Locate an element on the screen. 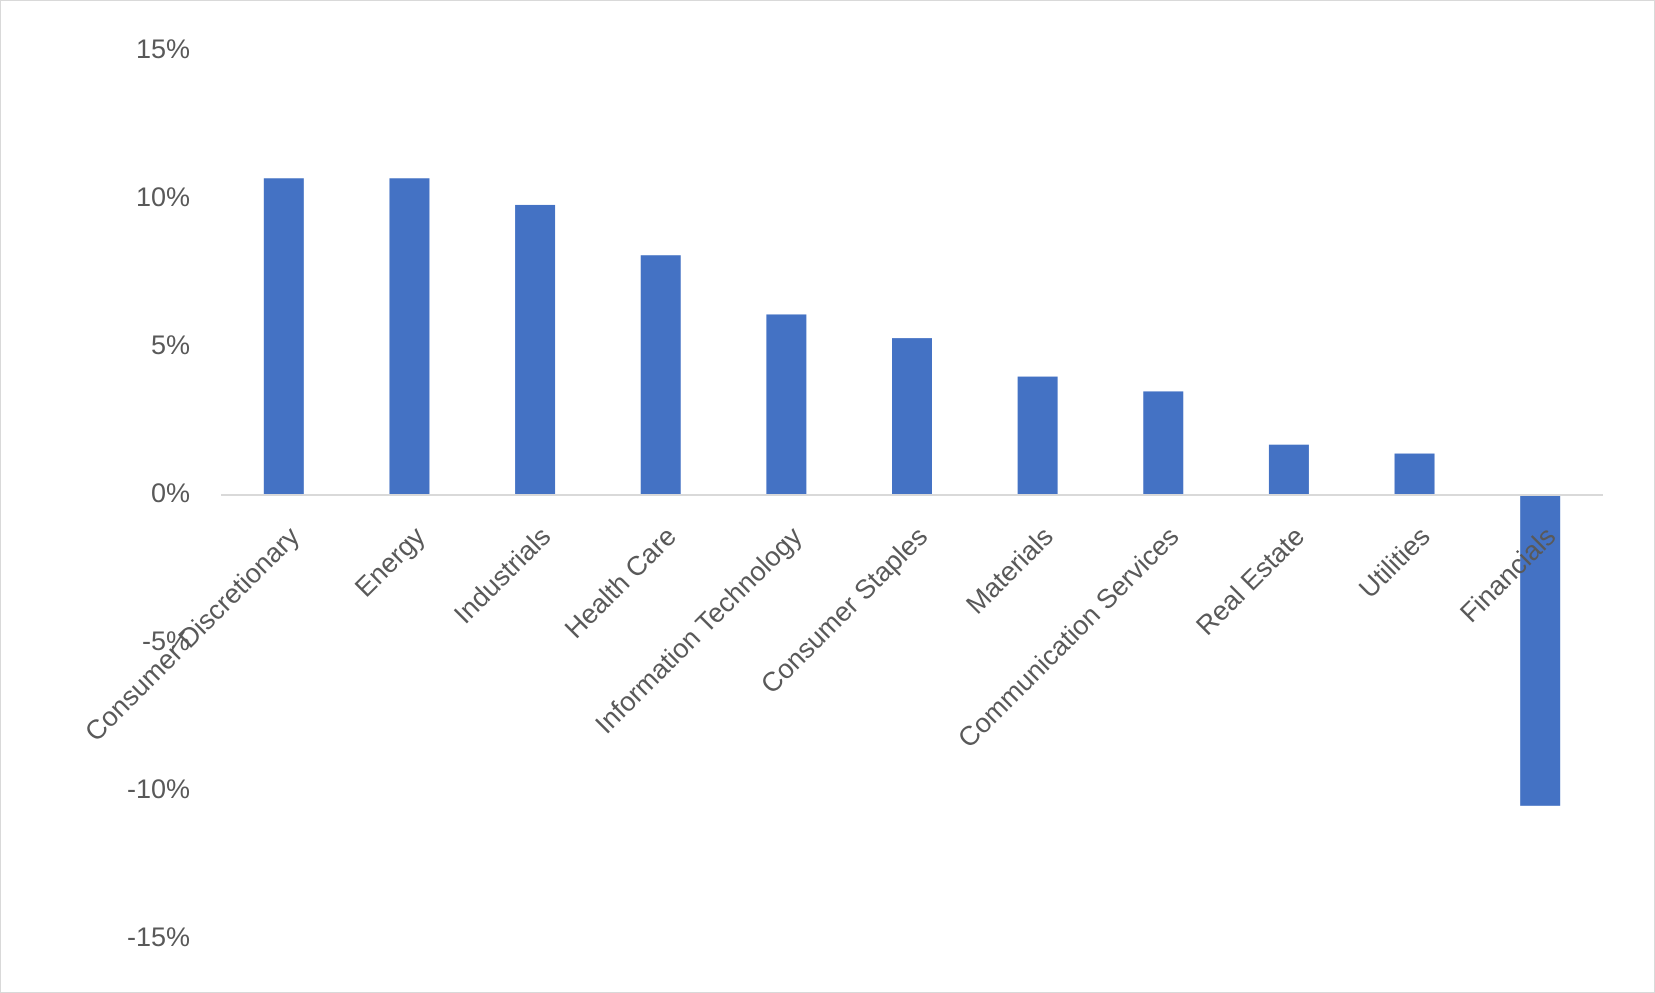 This screenshot has height=993, width=1655. y-tick-label: 0% is located at coordinates (170, 493).